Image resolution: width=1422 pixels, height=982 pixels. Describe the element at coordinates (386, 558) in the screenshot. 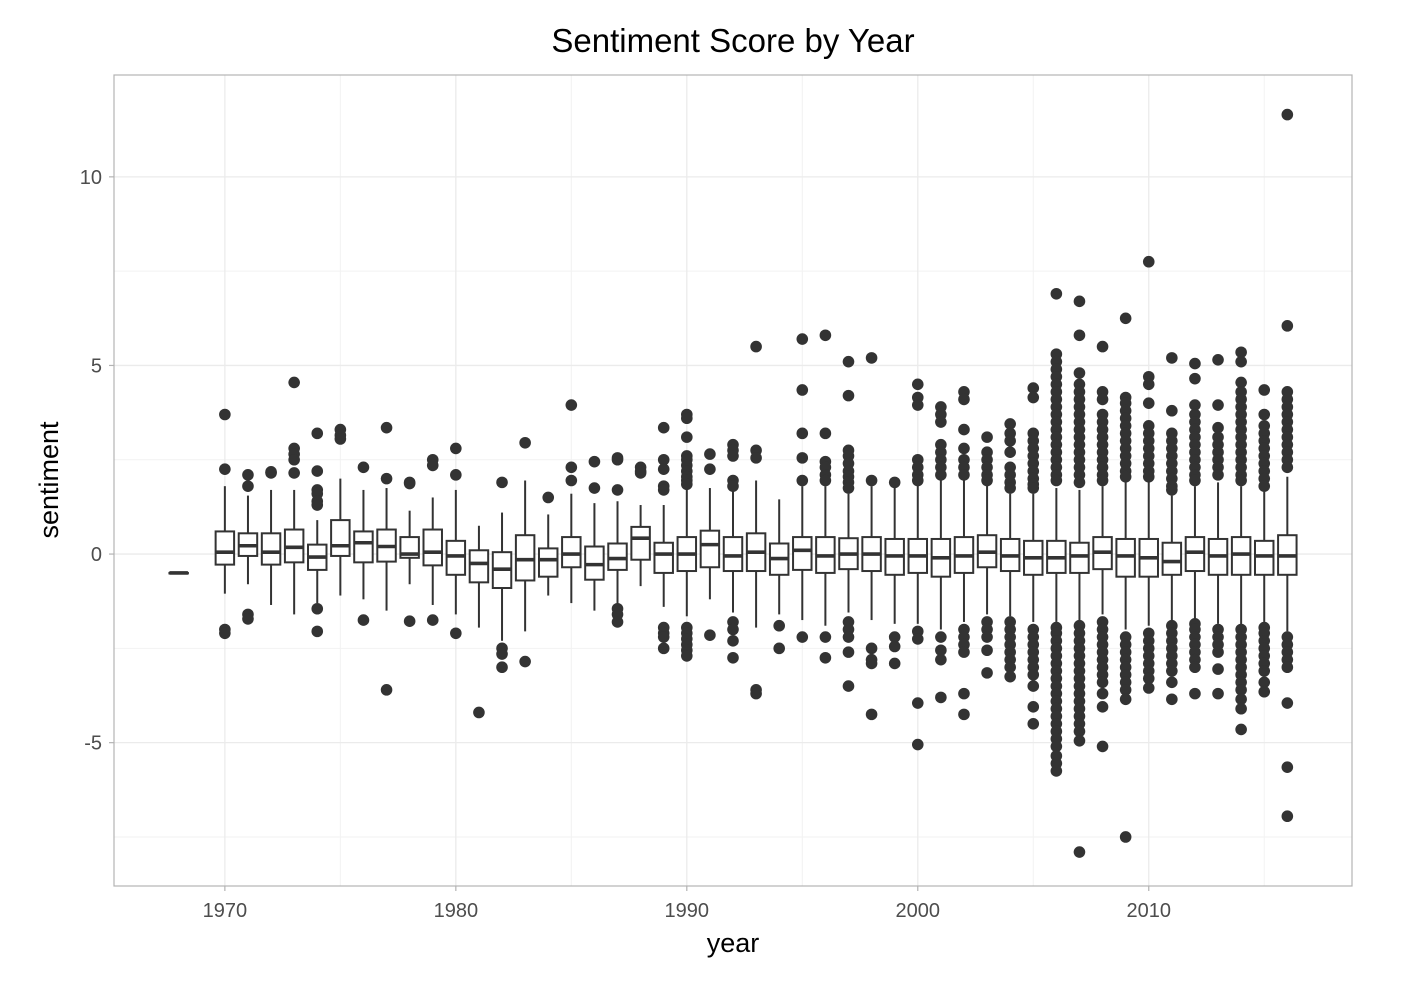

I see `box-1977` at that location.